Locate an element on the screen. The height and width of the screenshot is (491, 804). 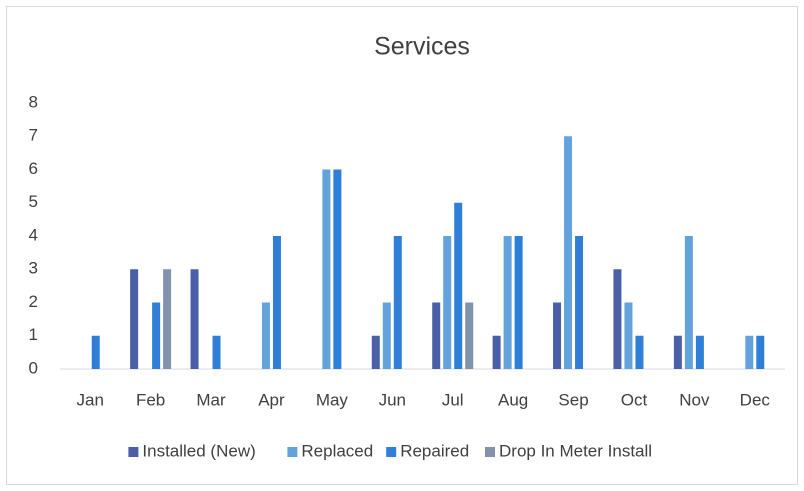
x-tick-label: Nov is located at coordinates (694, 399).